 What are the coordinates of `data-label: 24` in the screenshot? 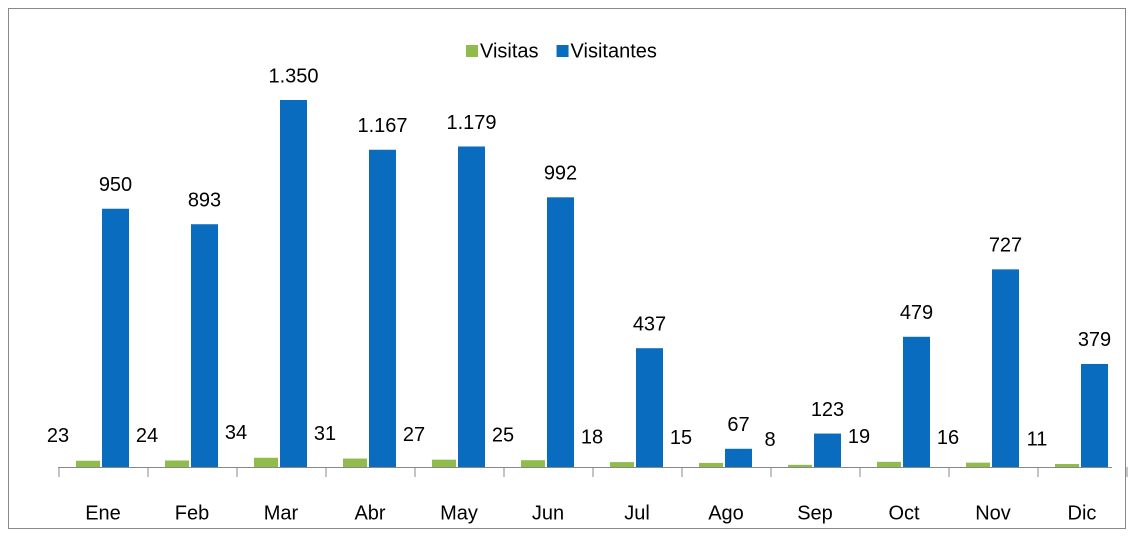 It's located at (147, 436).